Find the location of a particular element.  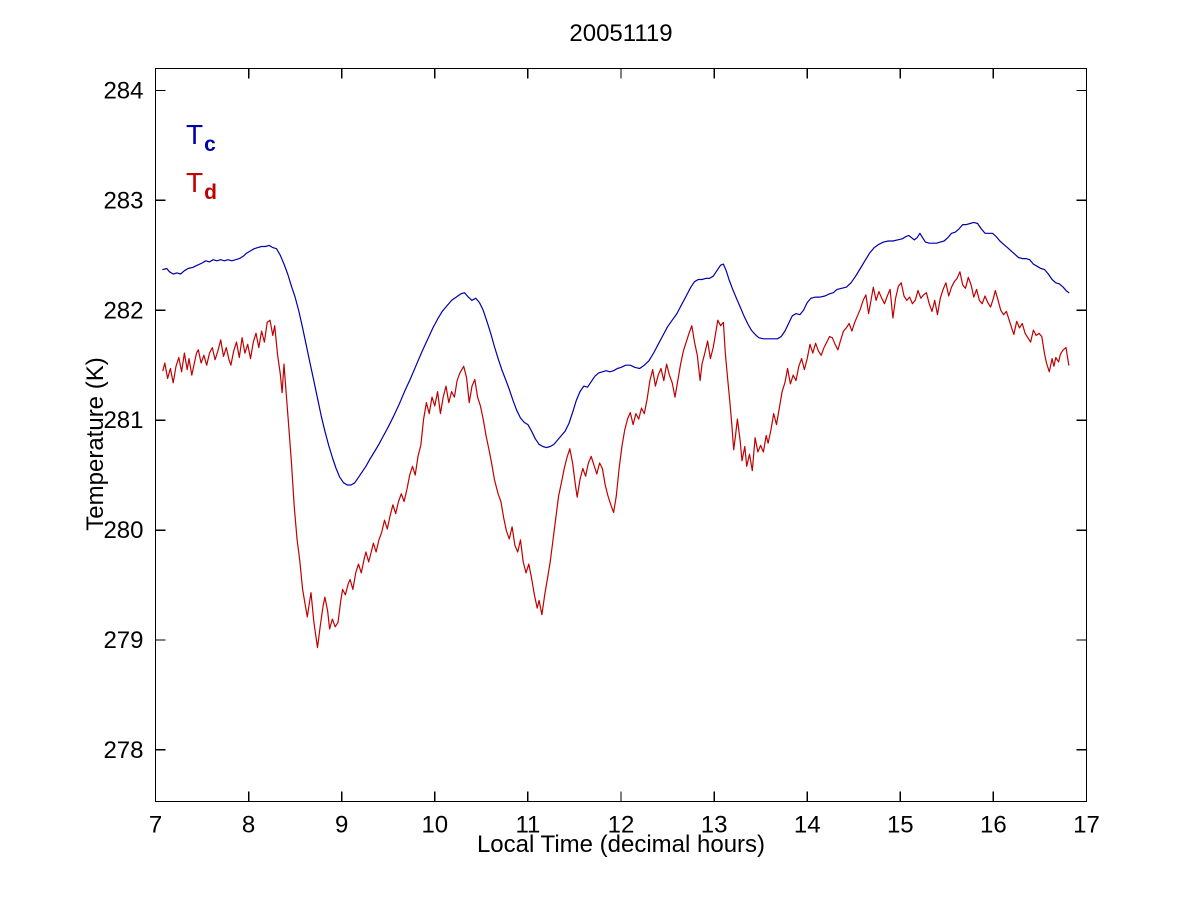

y-tick-label: 282 is located at coordinates (123, 310).